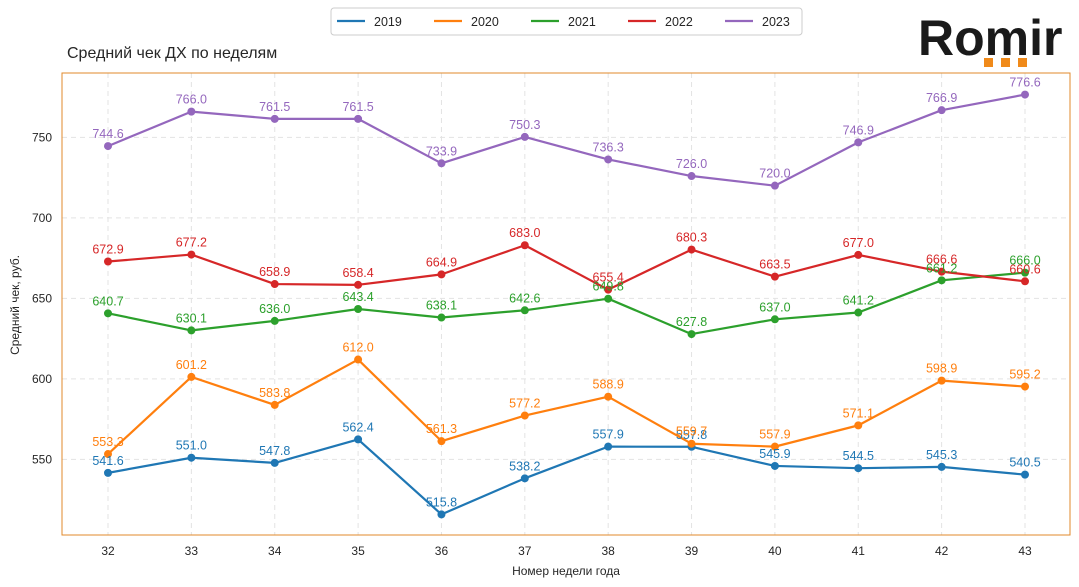 The image size is (1079, 587). Describe the element at coordinates (942, 551) in the screenshot. I see `x-tick-label: 42` at that location.